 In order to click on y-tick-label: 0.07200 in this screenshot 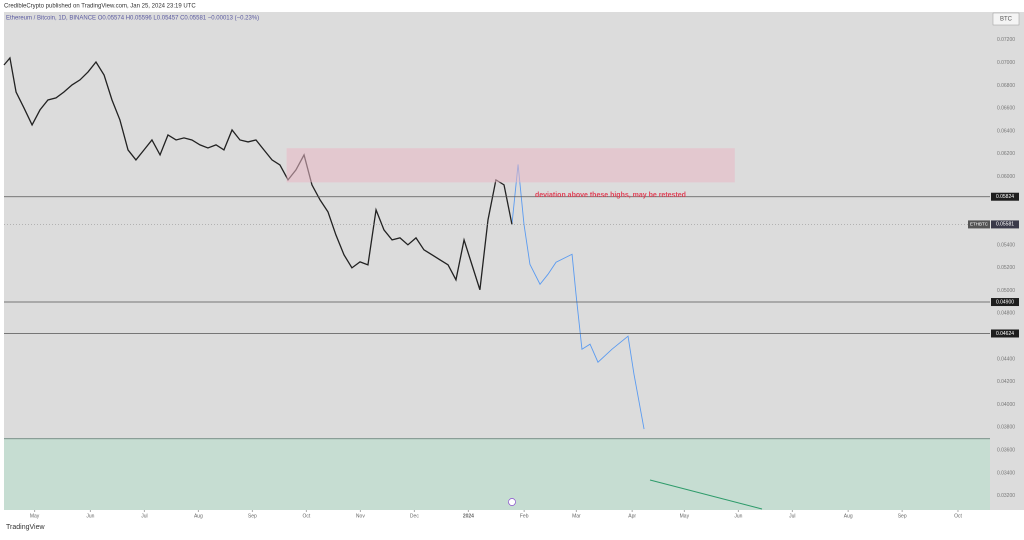, I will do `click(1006, 40)`.